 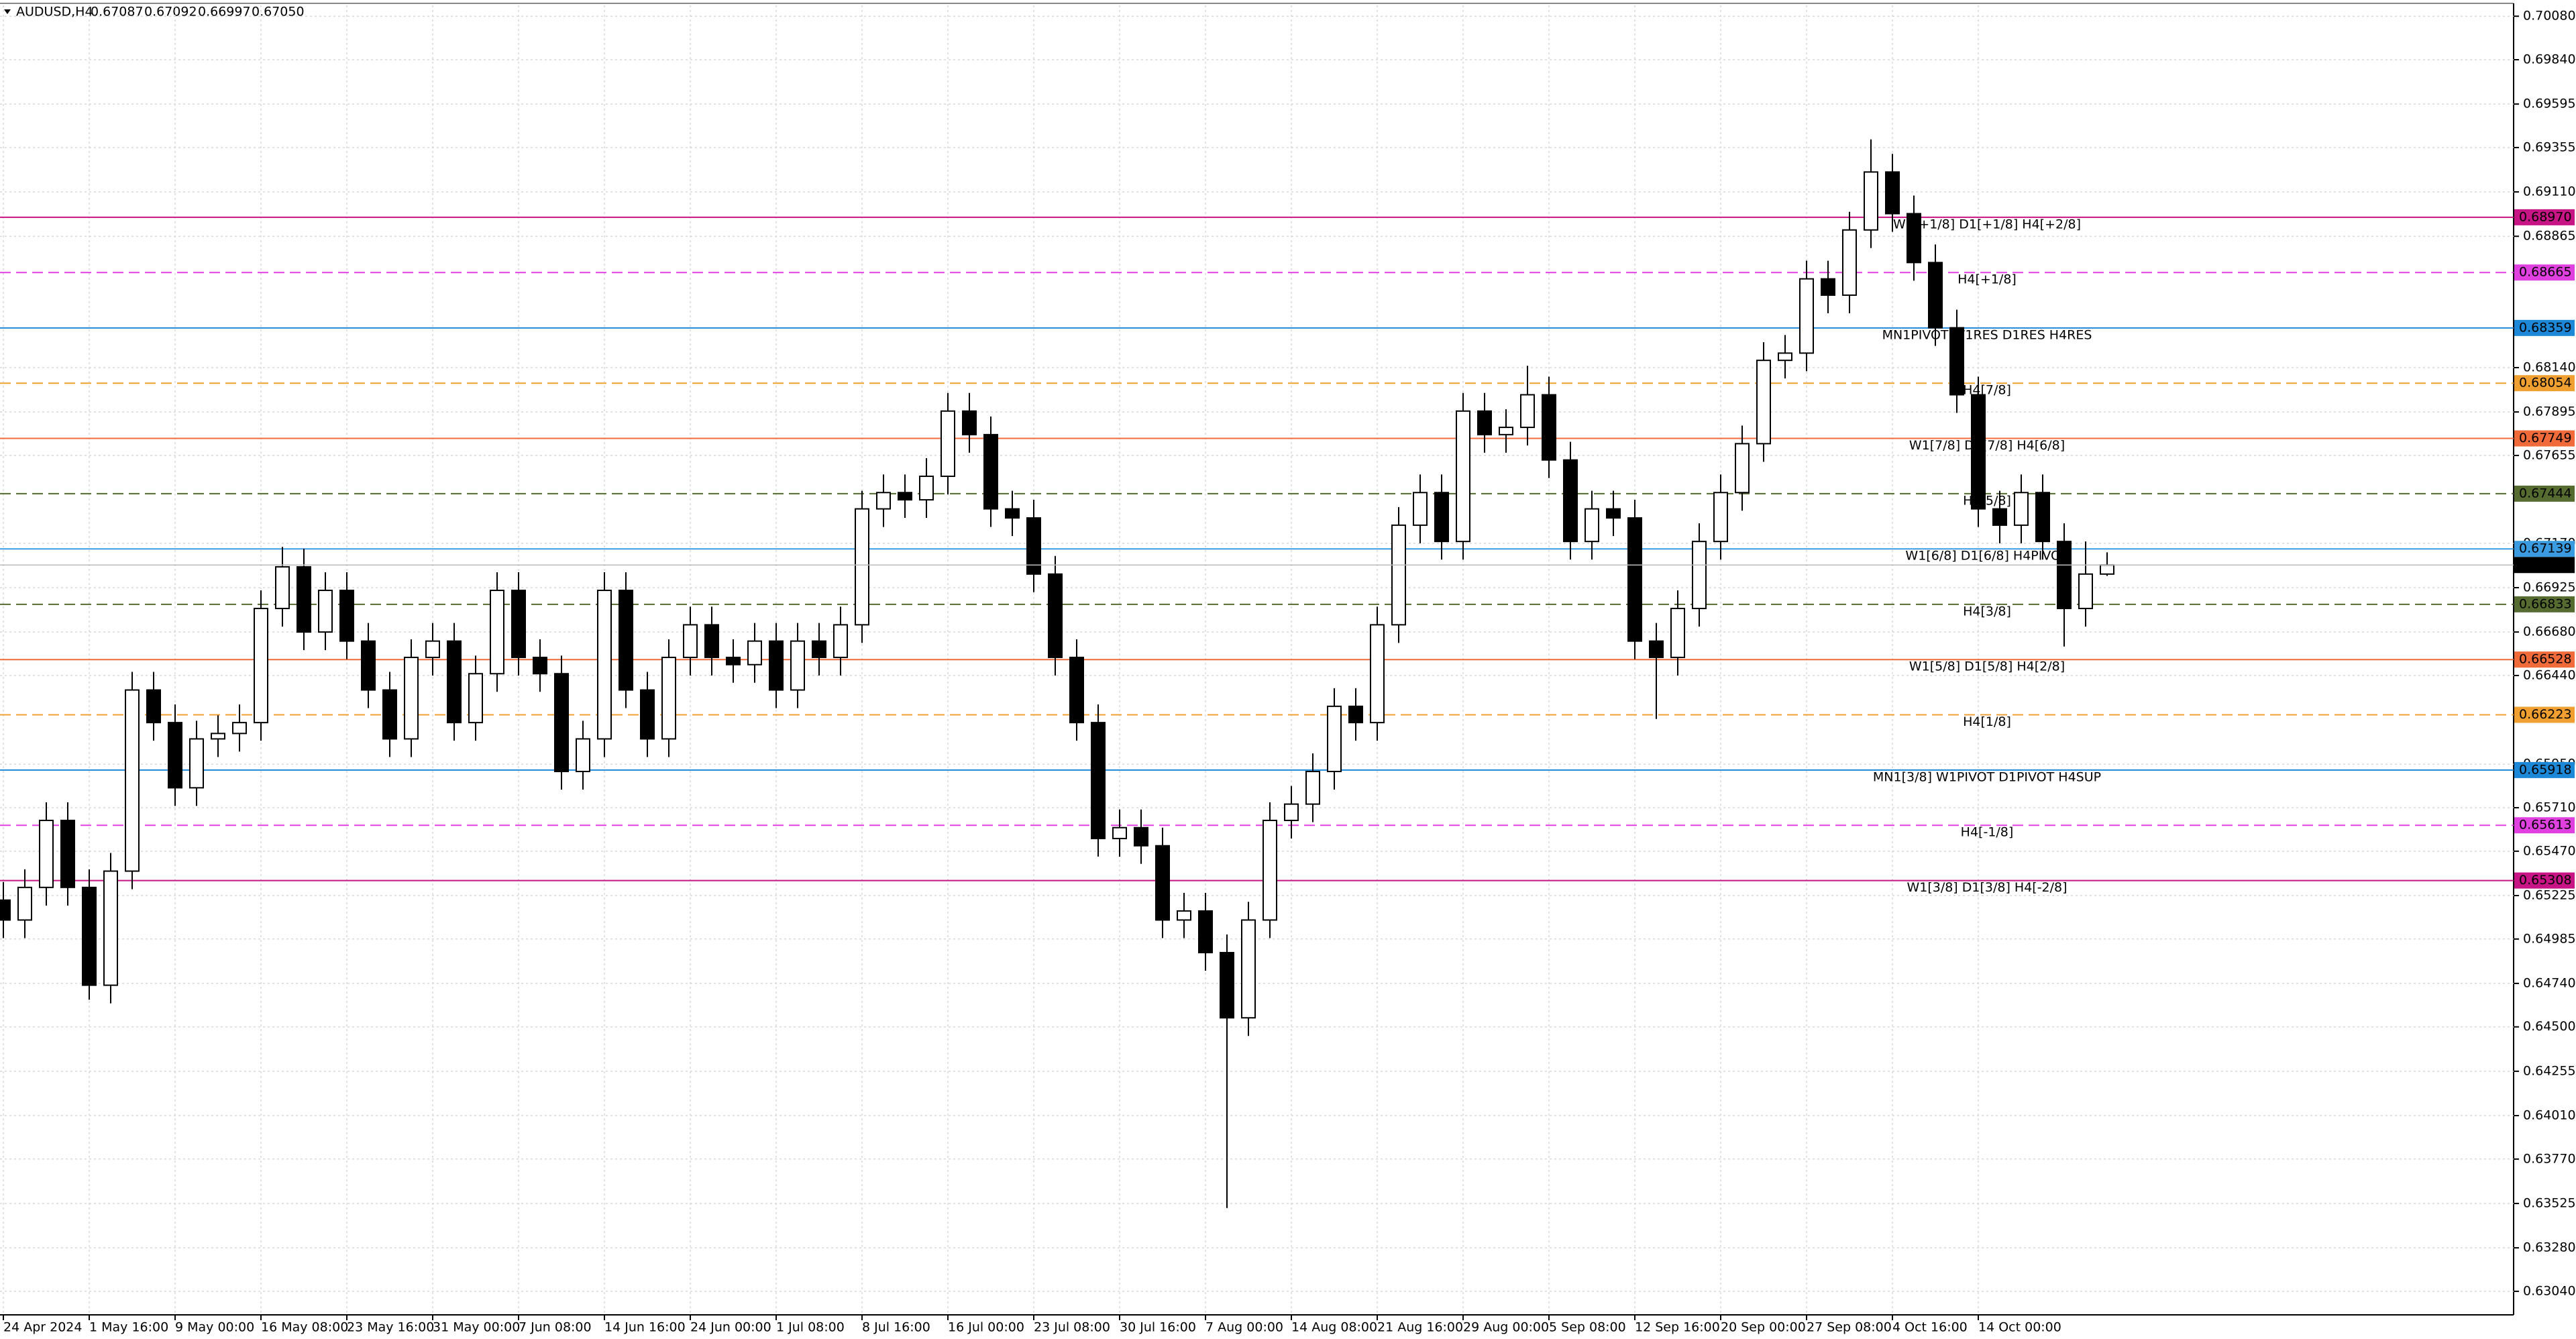 I want to click on y-tick-label: 0.70080, so click(x=2549, y=16).